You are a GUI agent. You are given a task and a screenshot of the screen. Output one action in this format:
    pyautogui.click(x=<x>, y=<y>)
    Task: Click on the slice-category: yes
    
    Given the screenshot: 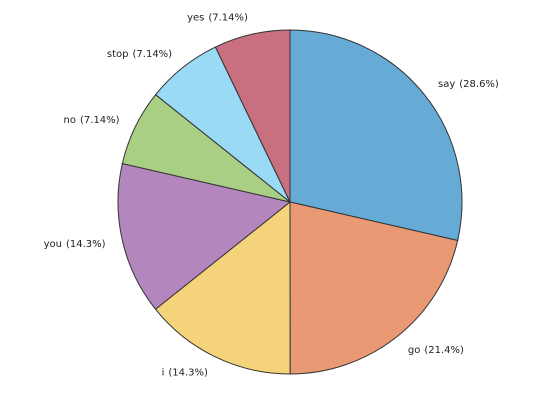 What is the action you would take?
    pyautogui.click(x=195, y=18)
    